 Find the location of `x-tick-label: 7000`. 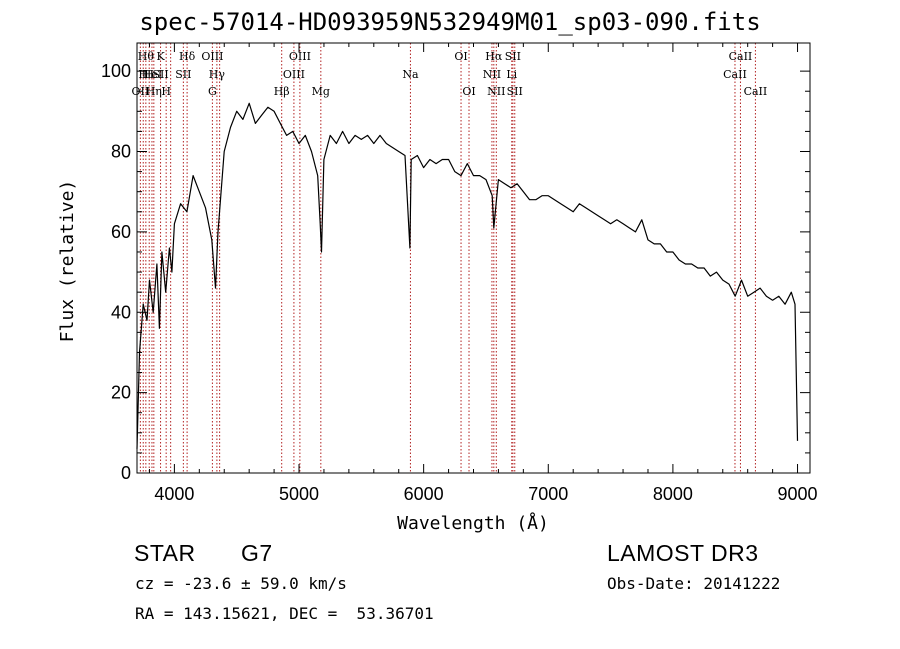

x-tick-label: 7000 is located at coordinates (548, 494).